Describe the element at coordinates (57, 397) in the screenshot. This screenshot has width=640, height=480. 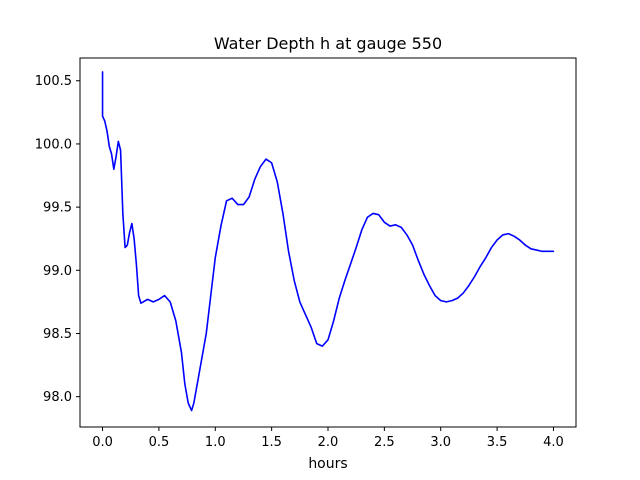
I see `y-tick-label: 98.0` at that location.